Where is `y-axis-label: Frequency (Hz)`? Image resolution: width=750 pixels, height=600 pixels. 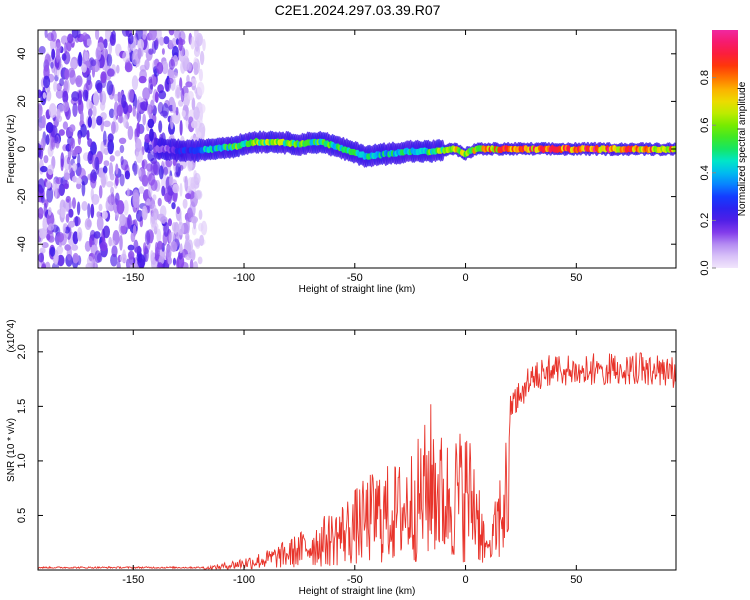 y-axis-label: Frequency (Hz) is located at coordinates (11, 149).